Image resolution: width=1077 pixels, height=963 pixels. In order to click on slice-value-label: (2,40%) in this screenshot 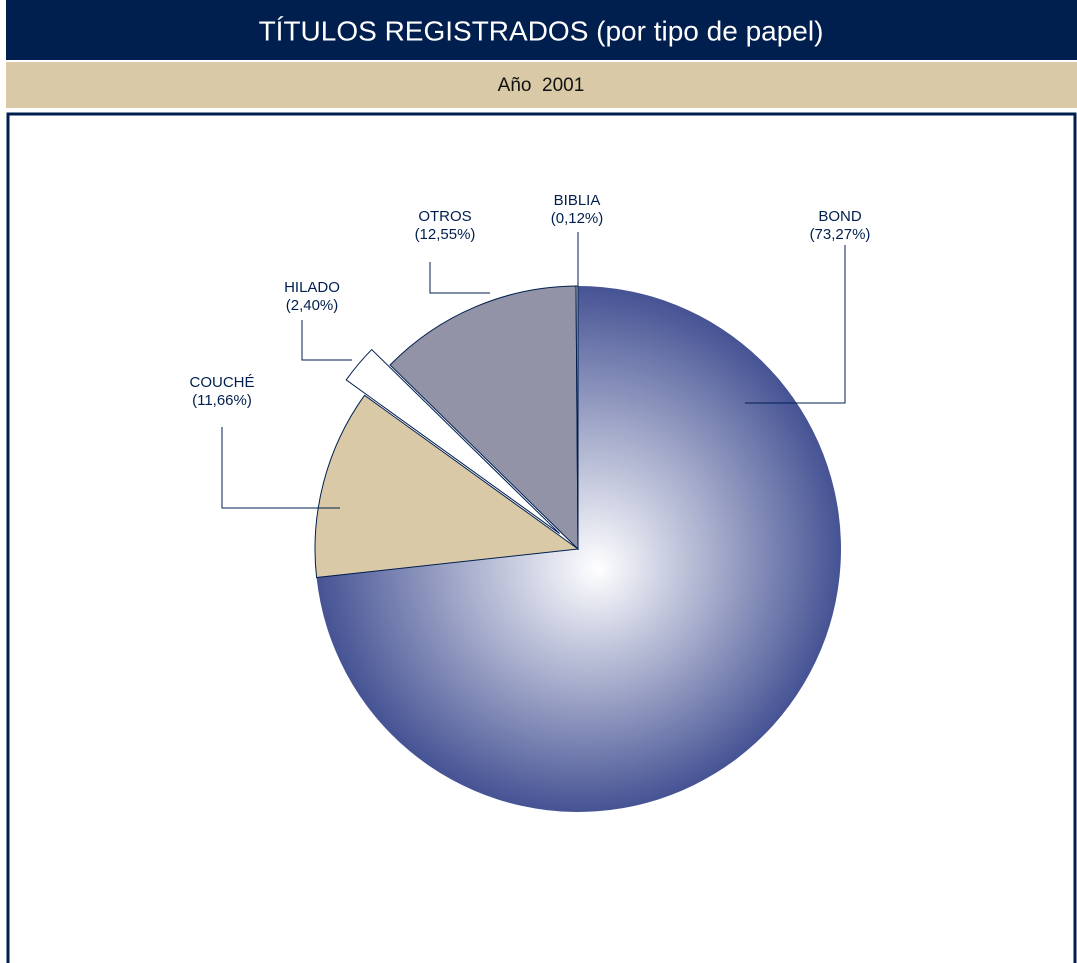, I will do `click(312, 305)`.